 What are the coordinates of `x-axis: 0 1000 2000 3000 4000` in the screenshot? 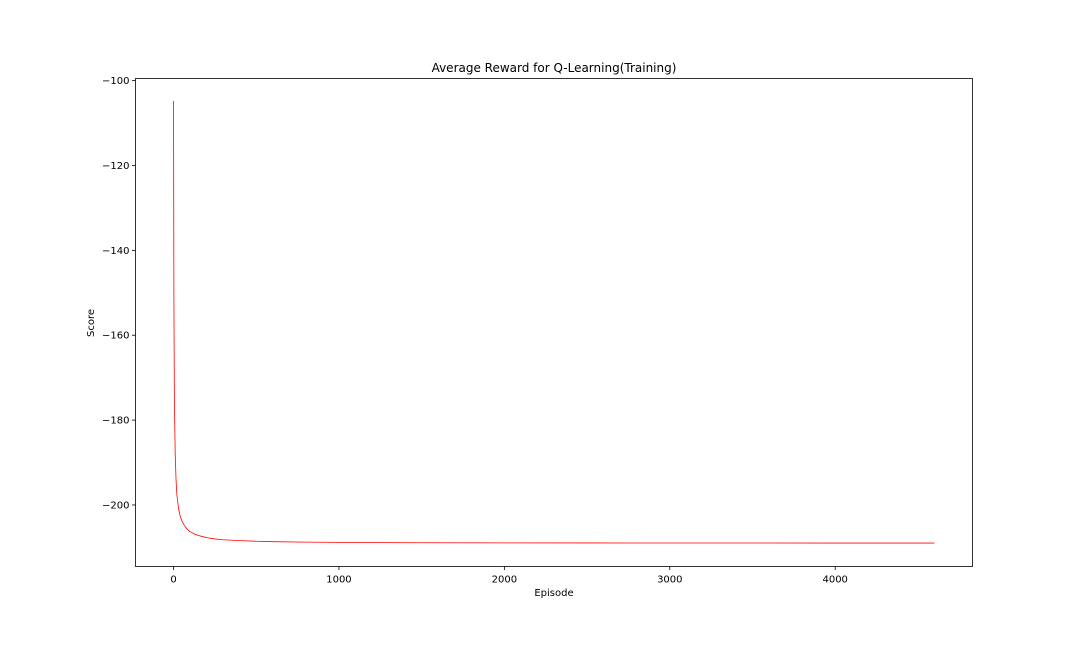 It's located at (509, 576).